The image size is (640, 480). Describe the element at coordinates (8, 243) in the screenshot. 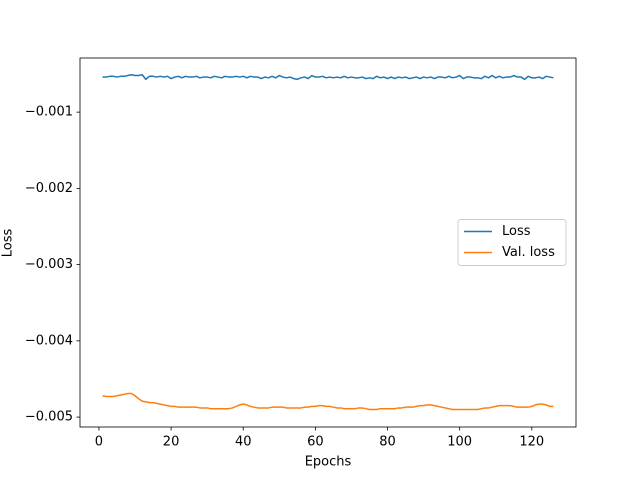

I see `y-axis-label: Loss` at that location.